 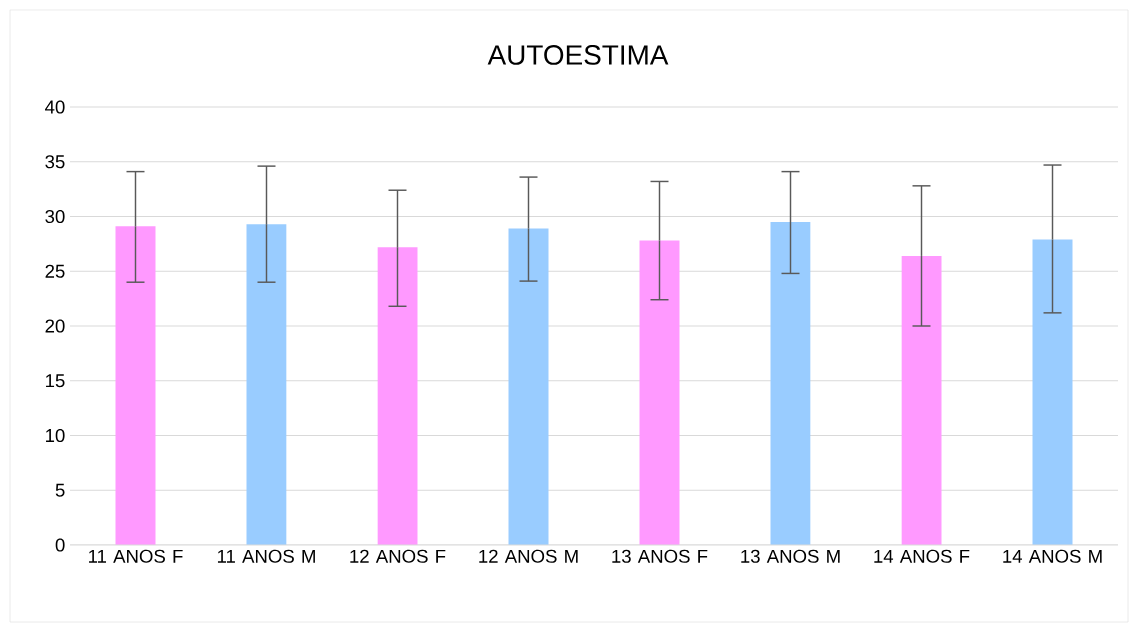 What do you see at coordinates (528, 556) in the screenshot?
I see `x-tick-label: 12 ANOS M` at bounding box center [528, 556].